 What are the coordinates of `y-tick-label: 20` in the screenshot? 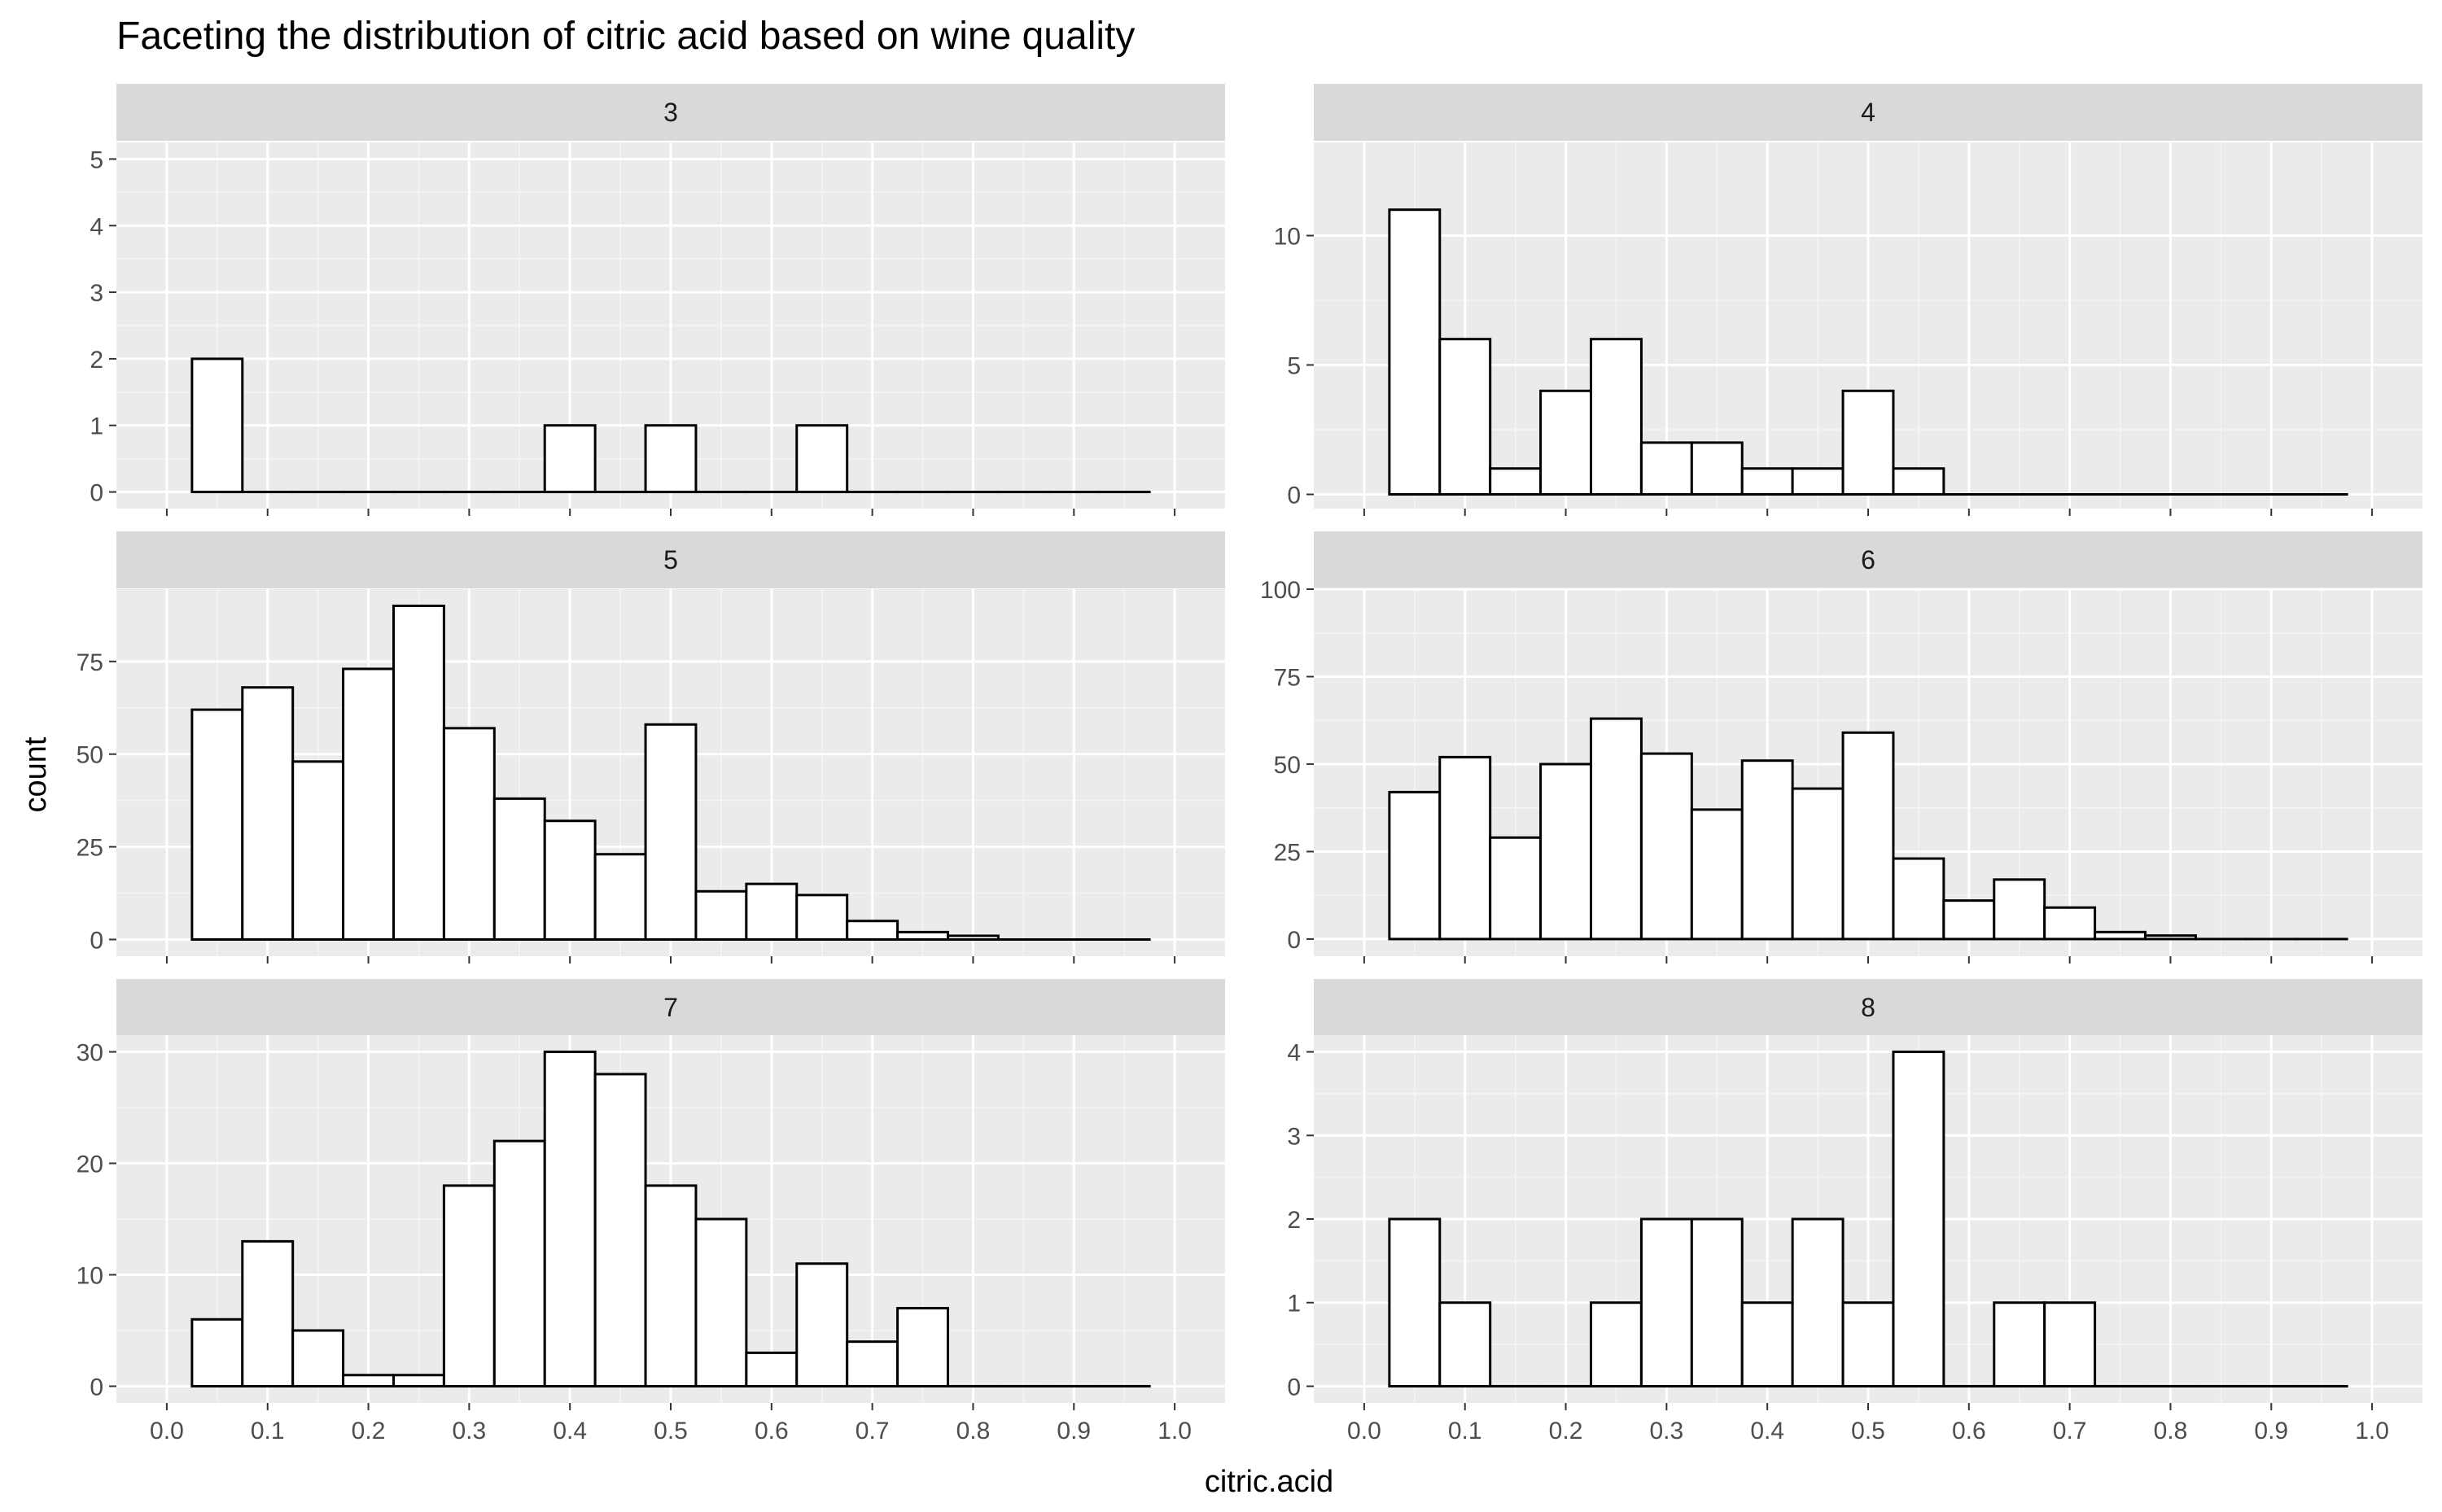 It's located at (90, 1164).